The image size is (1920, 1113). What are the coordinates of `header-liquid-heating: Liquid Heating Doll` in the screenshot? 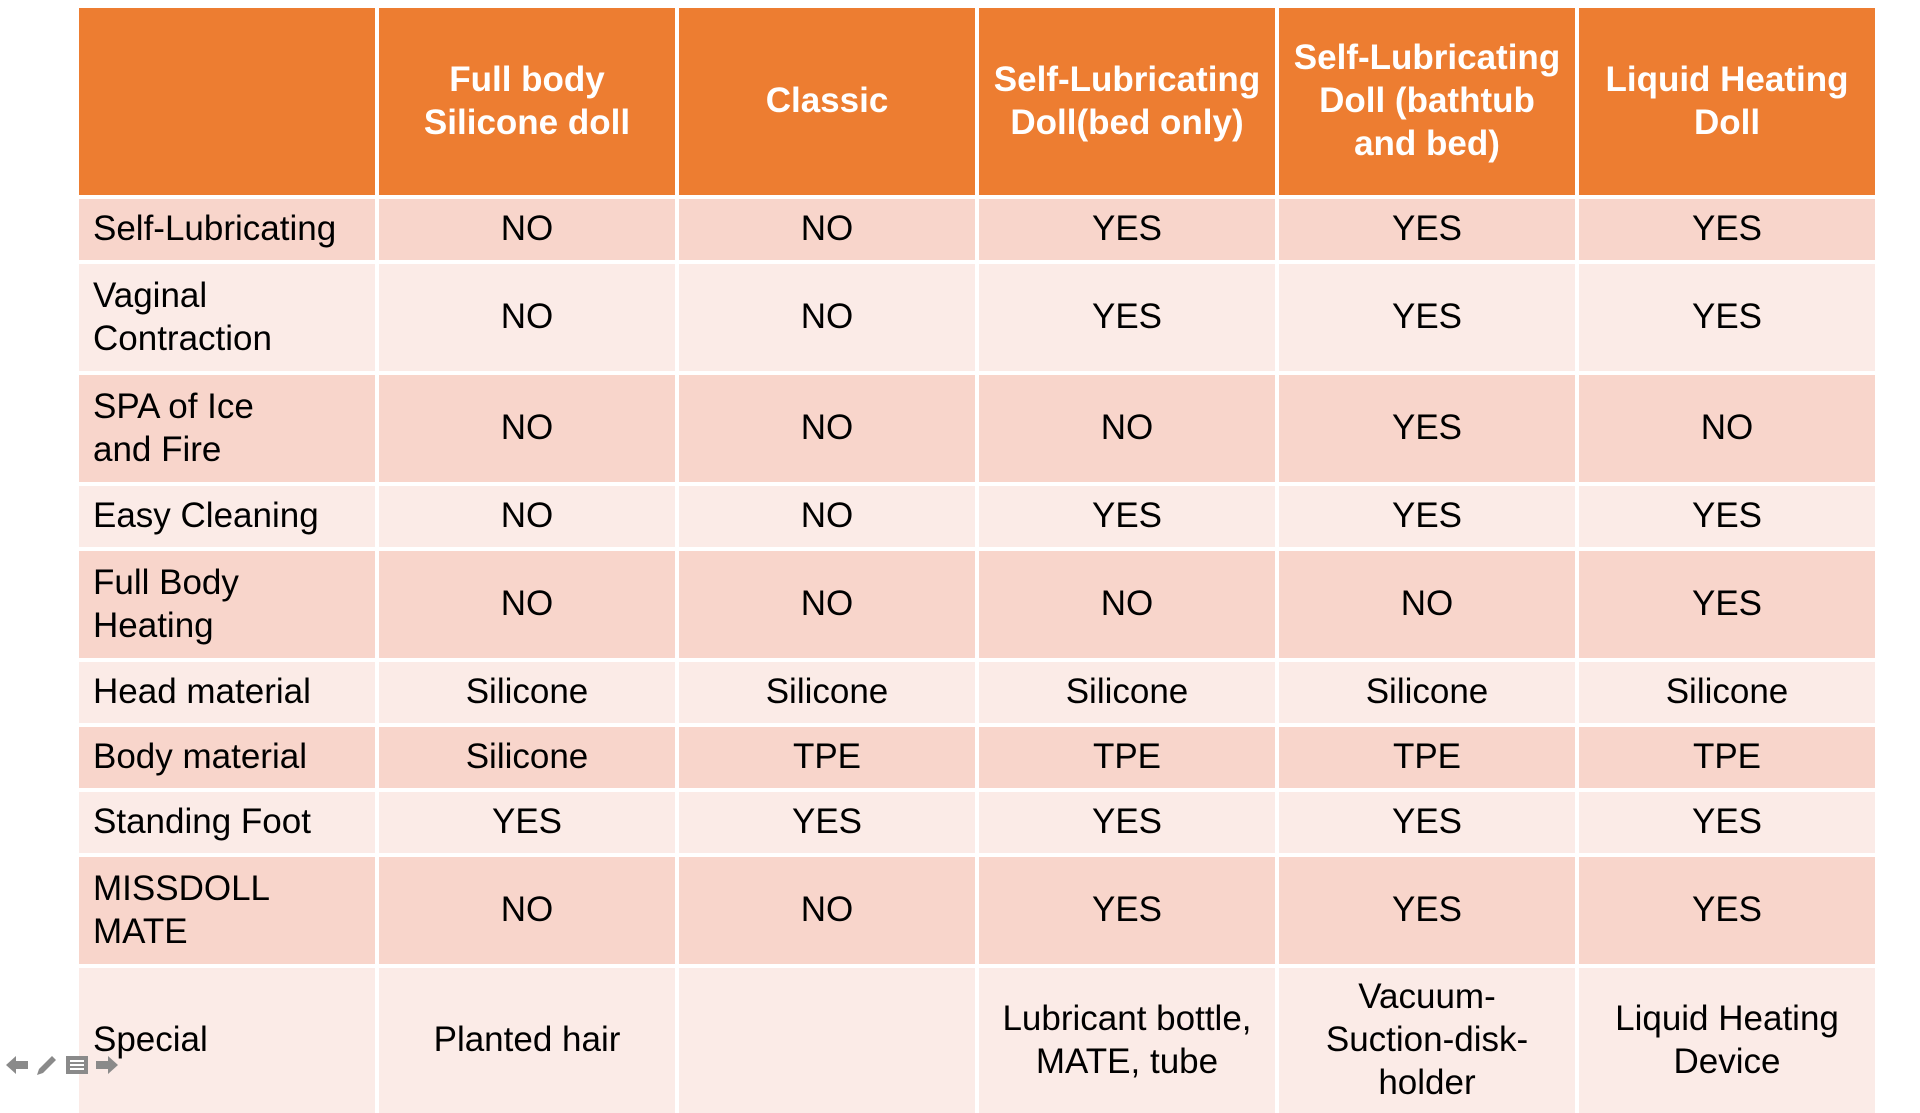 It's located at (1727, 101).